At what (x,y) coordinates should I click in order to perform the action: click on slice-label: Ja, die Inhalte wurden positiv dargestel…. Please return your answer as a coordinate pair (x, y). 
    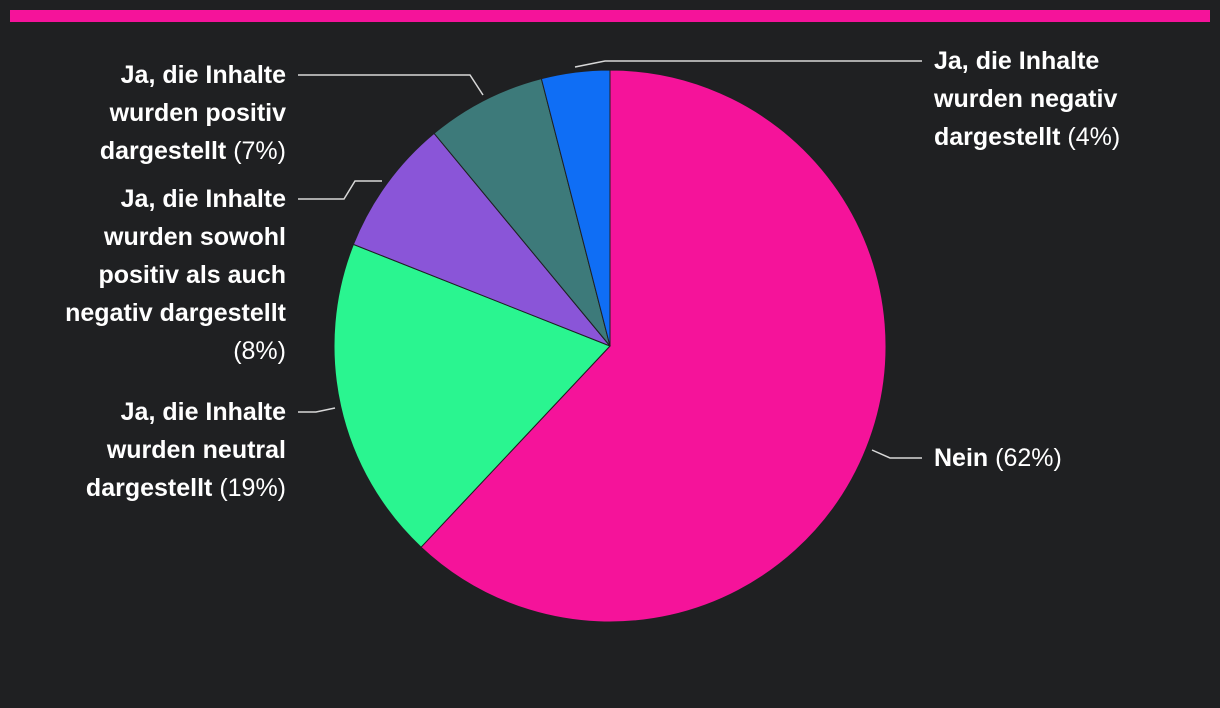
    Looking at the image, I should click on (173, 113).